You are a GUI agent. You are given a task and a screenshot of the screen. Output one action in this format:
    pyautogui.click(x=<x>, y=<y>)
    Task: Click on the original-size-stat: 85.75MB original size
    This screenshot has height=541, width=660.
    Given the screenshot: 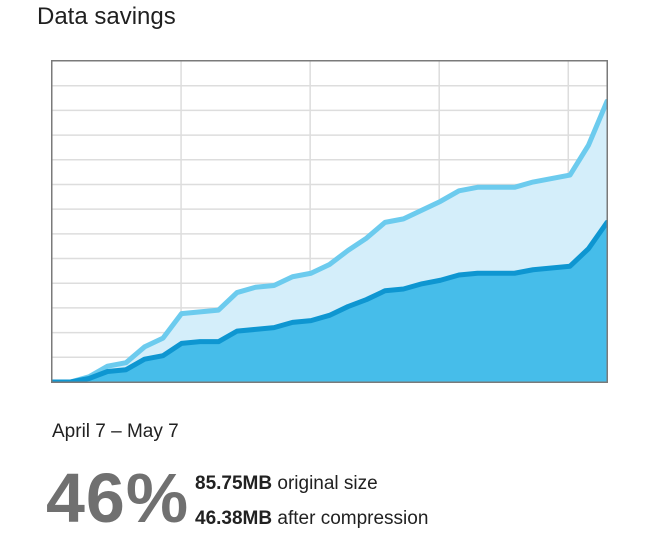 What is the action you would take?
    pyautogui.click(x=286, y=484)
    